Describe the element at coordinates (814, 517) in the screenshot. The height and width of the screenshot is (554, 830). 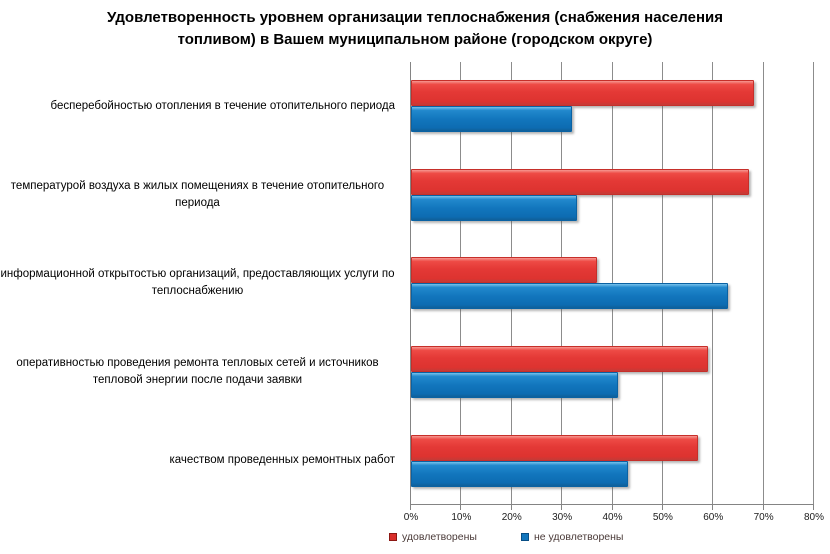
I see `x-axis-tick-label: 80%` at that location.